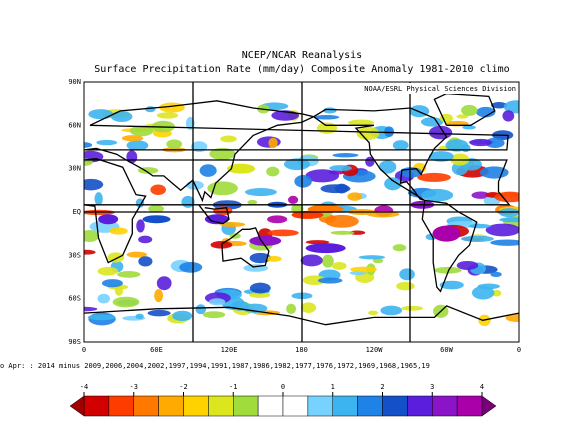  I want to click on lon-label: 180, so click(301, 350).